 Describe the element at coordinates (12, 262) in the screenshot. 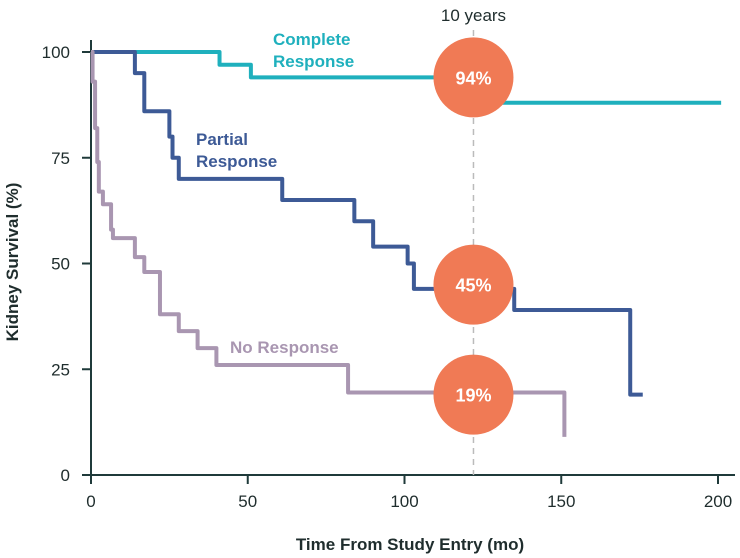

I see `y-axis-title: Kidney Survival (%)` at that location.